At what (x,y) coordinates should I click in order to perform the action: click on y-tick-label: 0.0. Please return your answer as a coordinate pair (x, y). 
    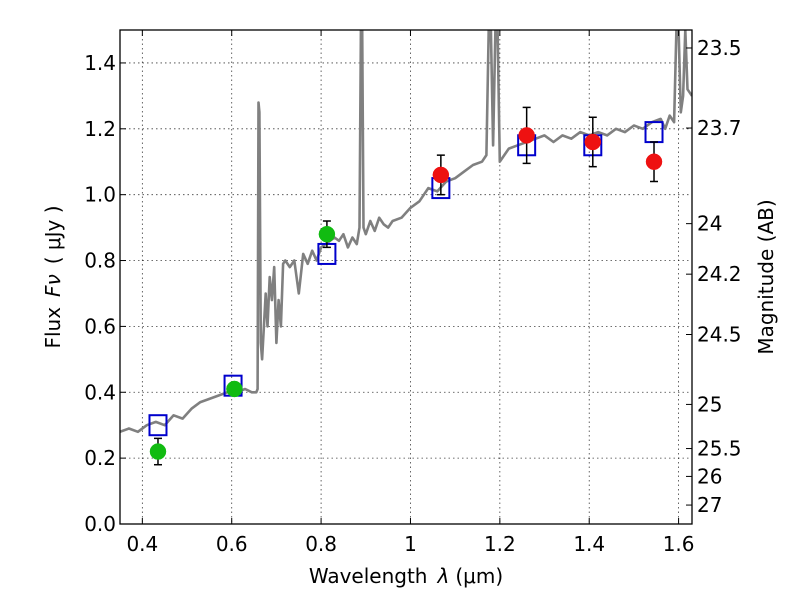
    Looking at the image, I should click on (100, 524).